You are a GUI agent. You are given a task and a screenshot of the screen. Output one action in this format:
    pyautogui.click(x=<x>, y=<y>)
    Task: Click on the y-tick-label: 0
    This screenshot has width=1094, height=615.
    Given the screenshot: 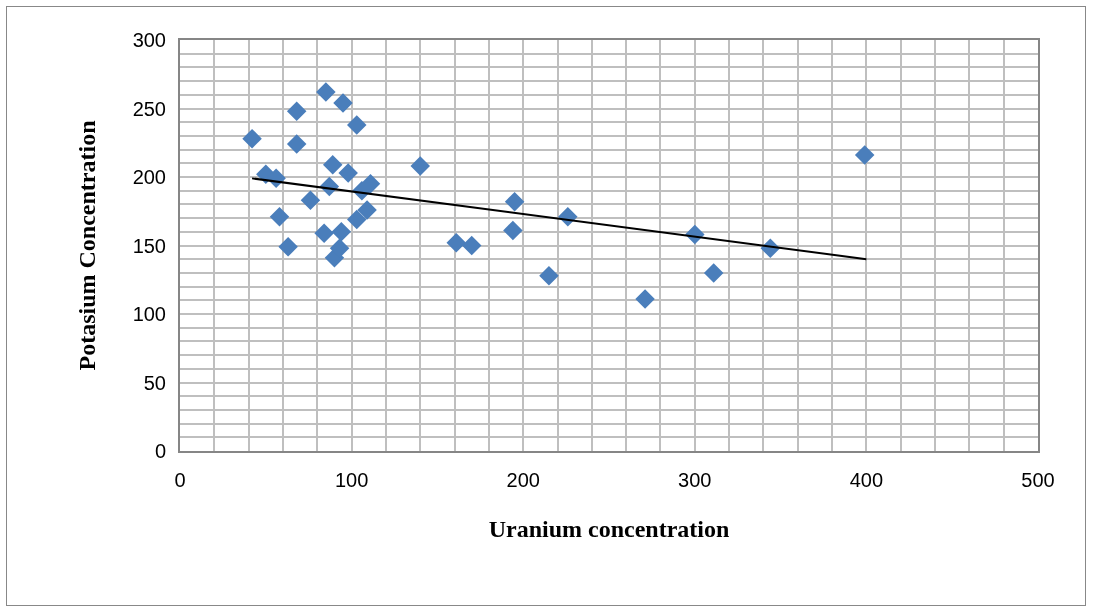 What is the action you would take?
    pyautogui.click(x=160, y=451)
    